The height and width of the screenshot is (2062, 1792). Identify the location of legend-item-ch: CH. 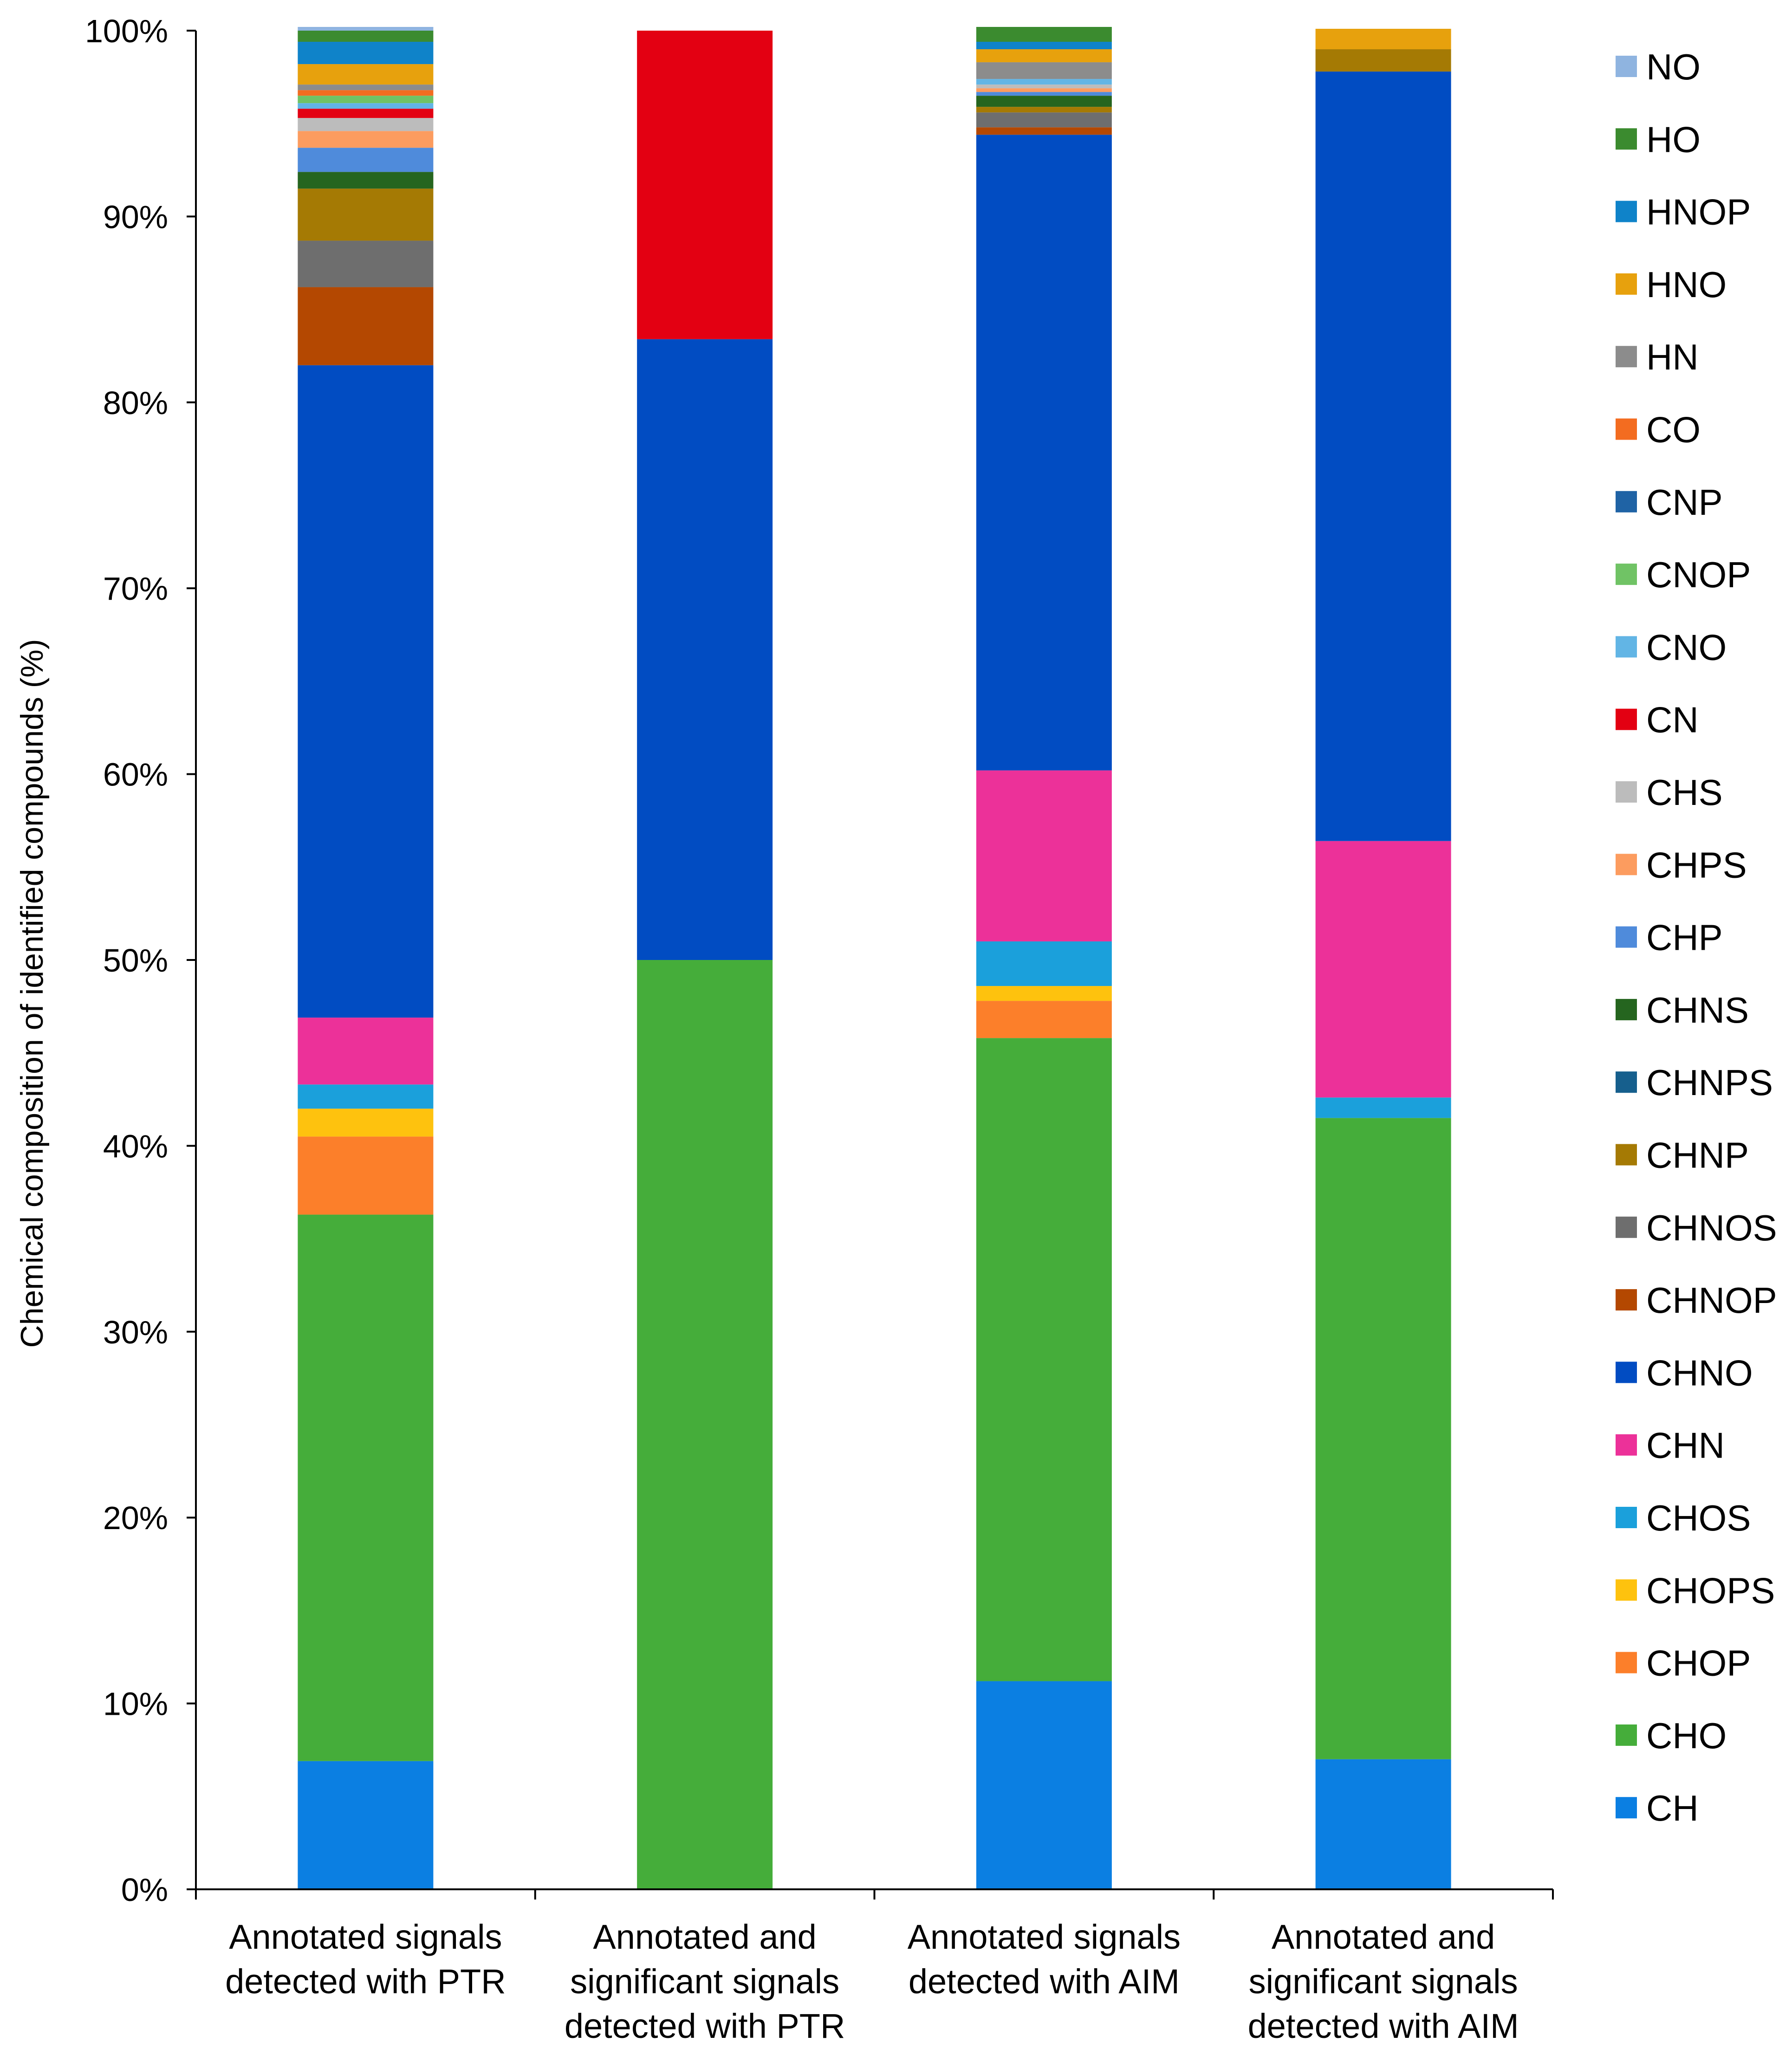
(1657, 1808).